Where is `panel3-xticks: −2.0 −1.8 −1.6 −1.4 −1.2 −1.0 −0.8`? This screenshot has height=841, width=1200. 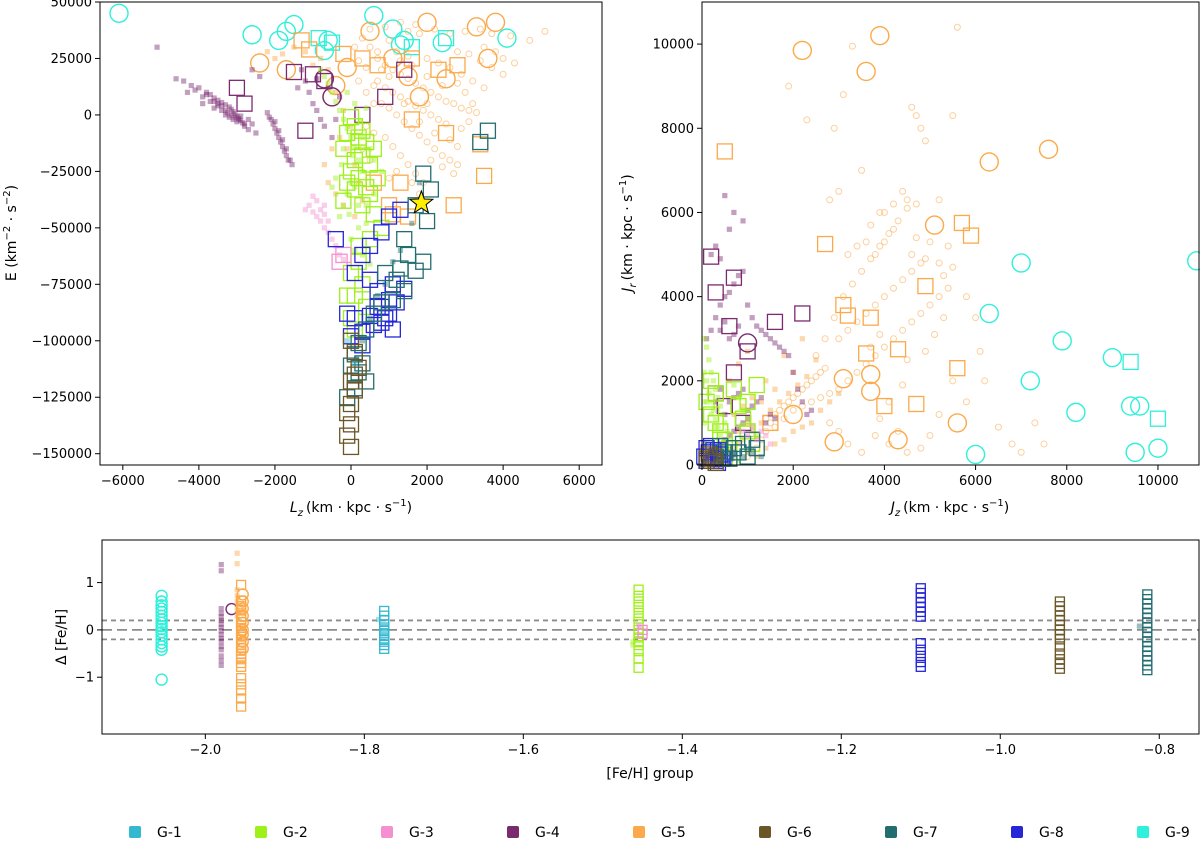
panel3-xticks: −2.0 −1.8 −1.6 −1.4 −1.2 −1.0 −0.8 is located at coordinates (682, 746).